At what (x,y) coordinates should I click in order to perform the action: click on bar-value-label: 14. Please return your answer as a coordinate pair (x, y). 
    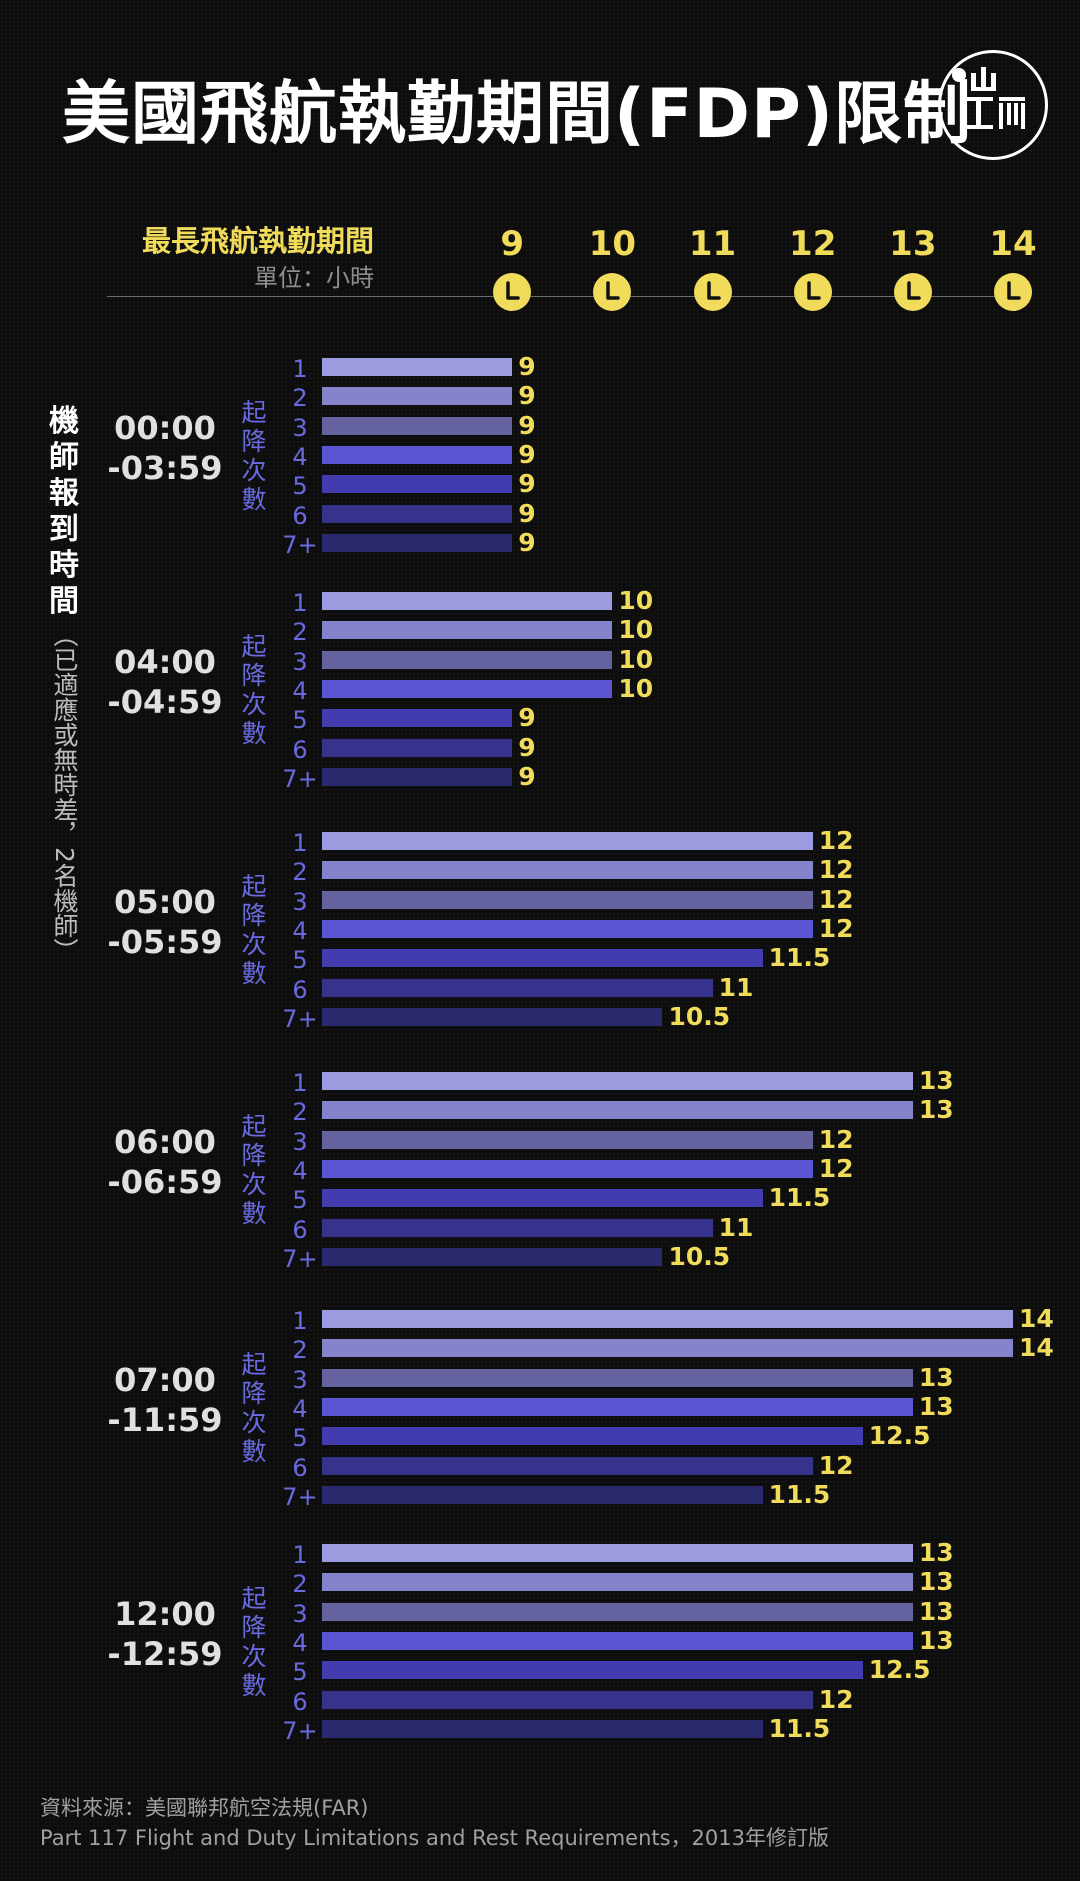
    Looking at the image, I should click on (1036, 1318).